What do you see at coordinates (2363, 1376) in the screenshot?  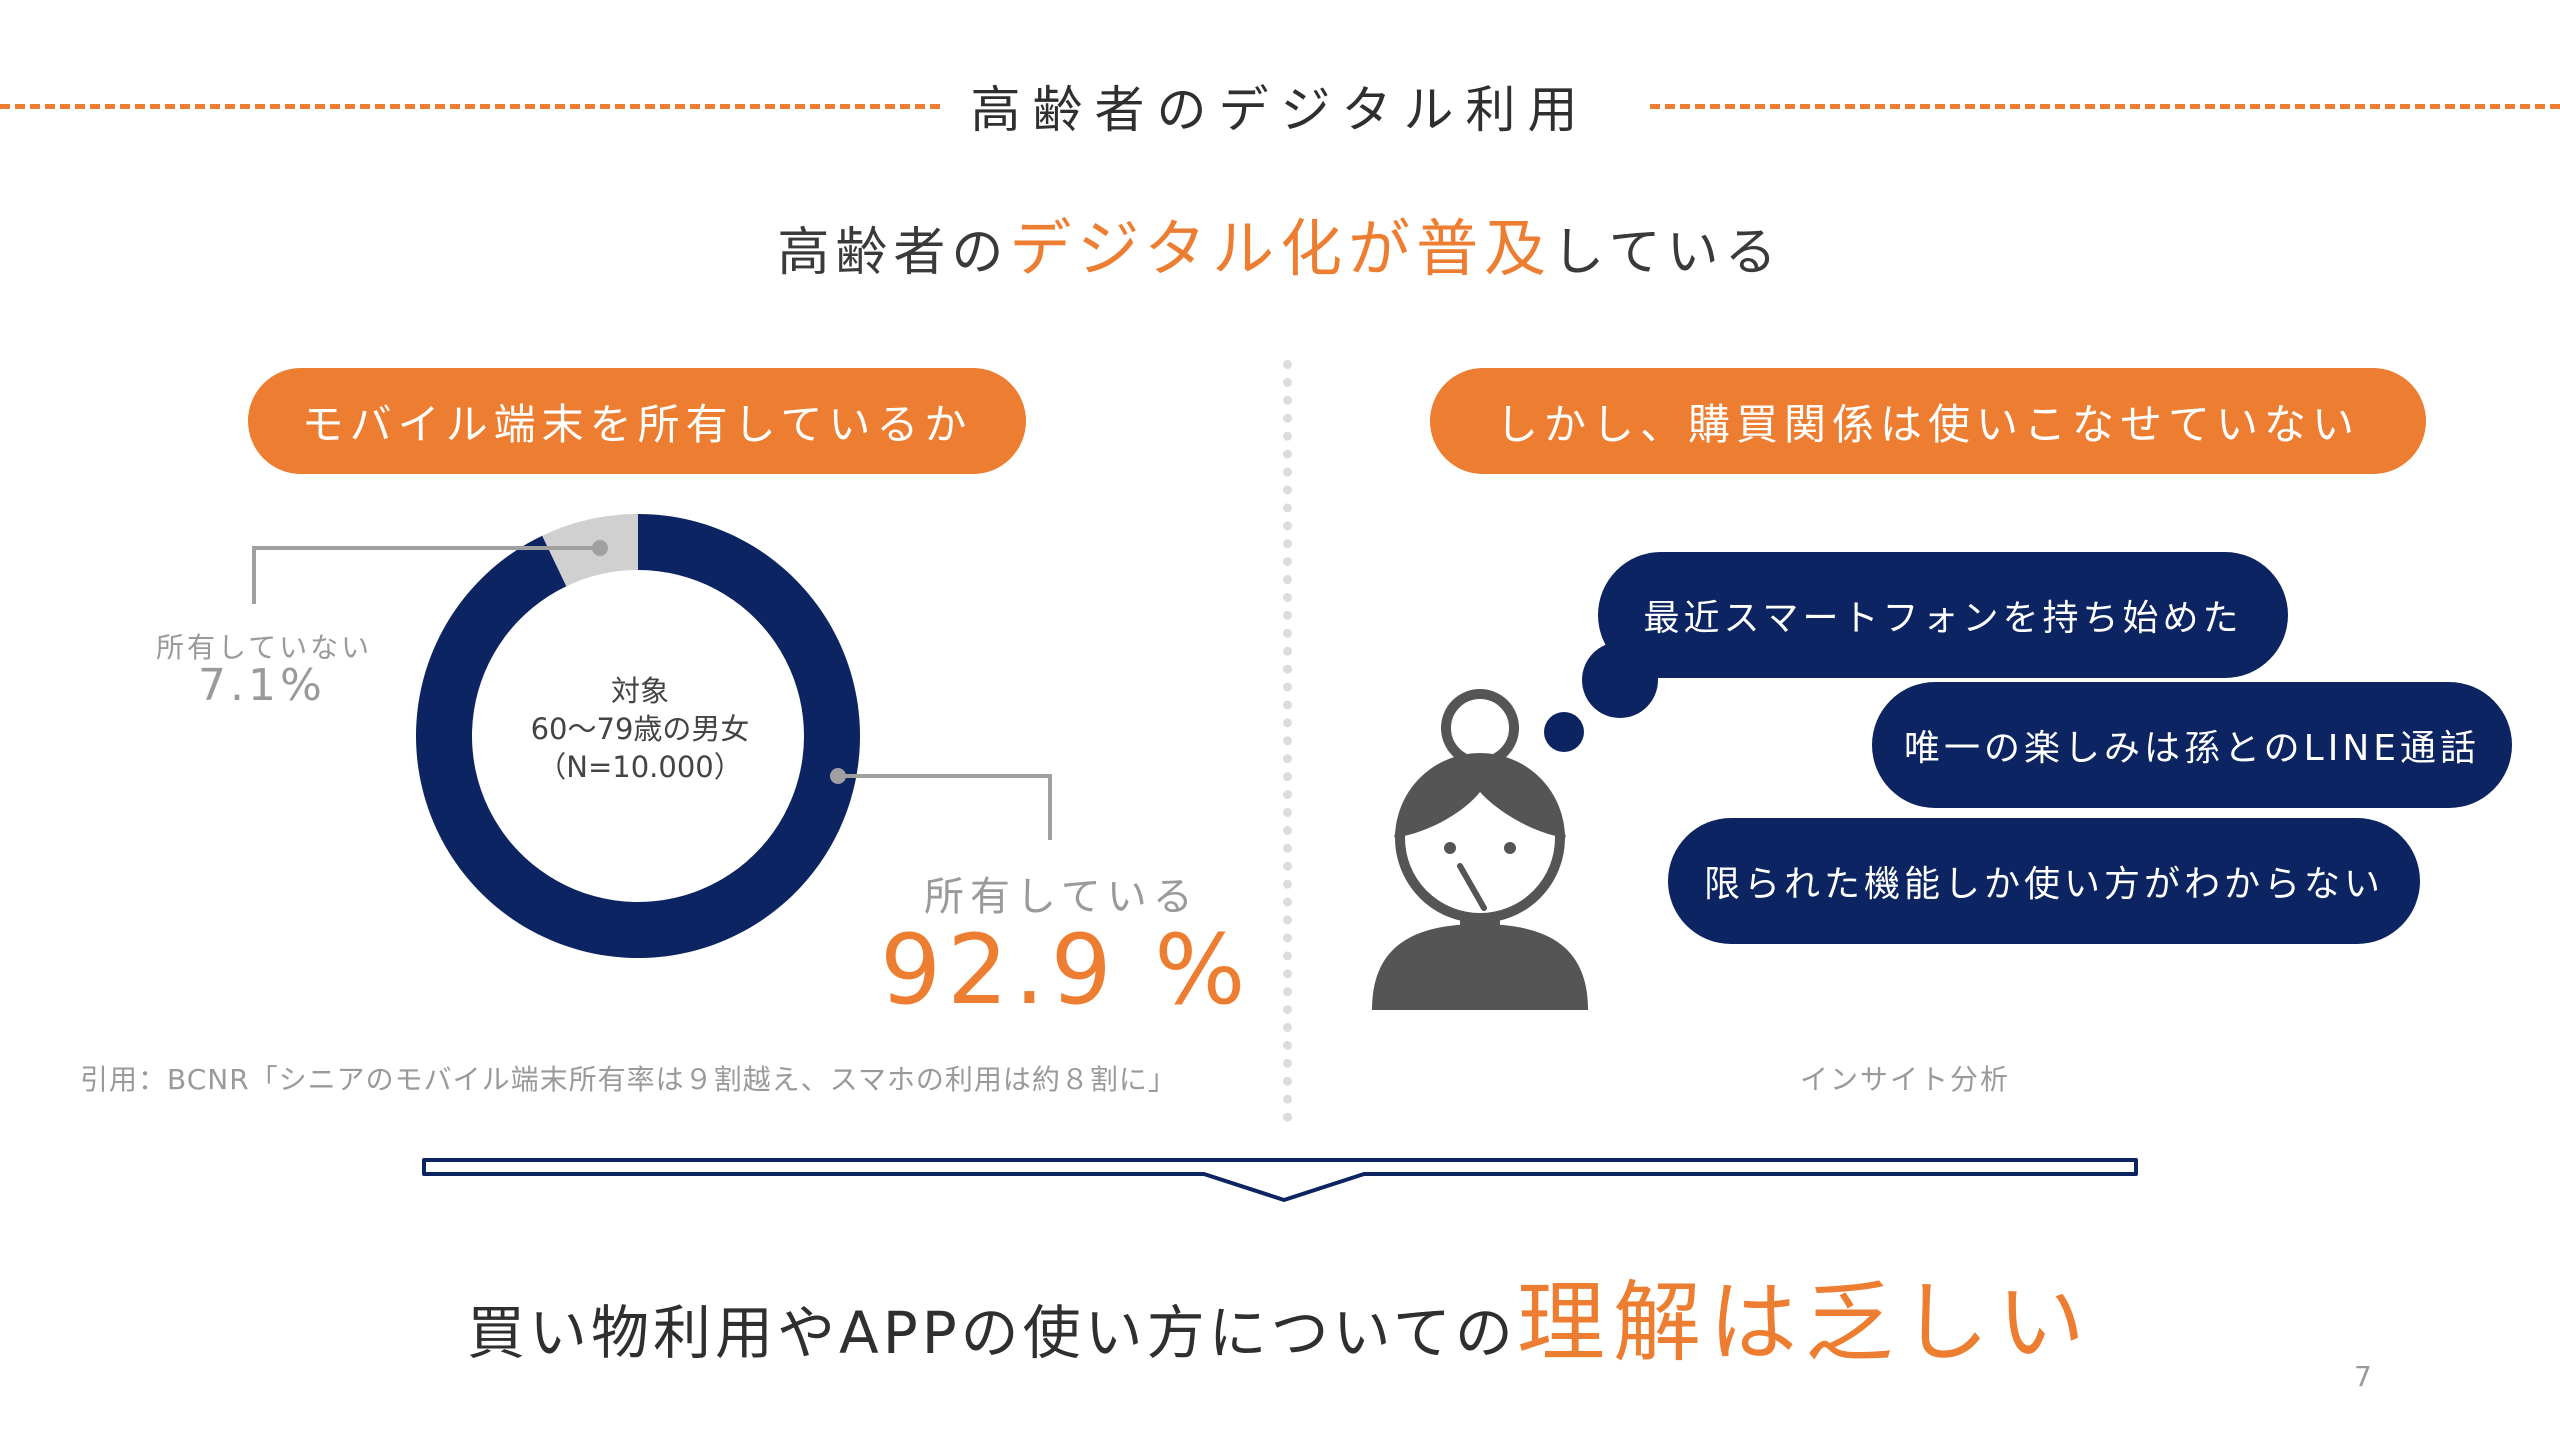 I see `page-number: 7` at bounding box center [2363, 1376].